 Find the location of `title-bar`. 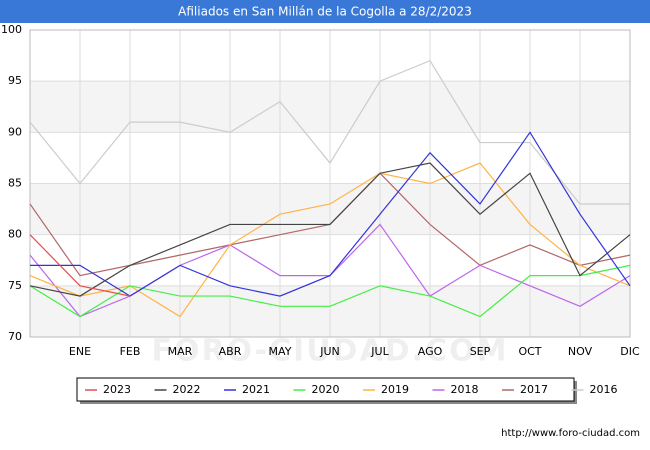

title-bar is located at coordinates (325, 11).